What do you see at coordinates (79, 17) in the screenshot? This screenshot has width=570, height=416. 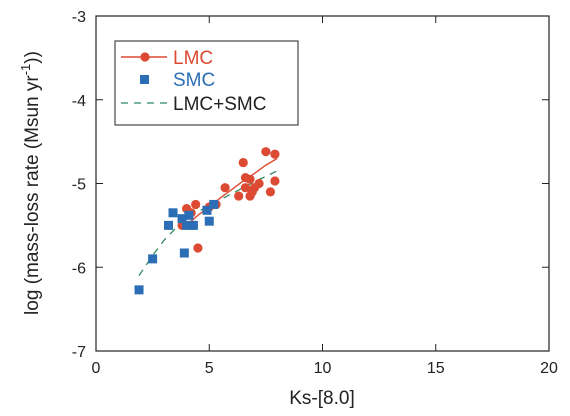 I see `y-tick-label: -3` at bounding box center [79, 17].